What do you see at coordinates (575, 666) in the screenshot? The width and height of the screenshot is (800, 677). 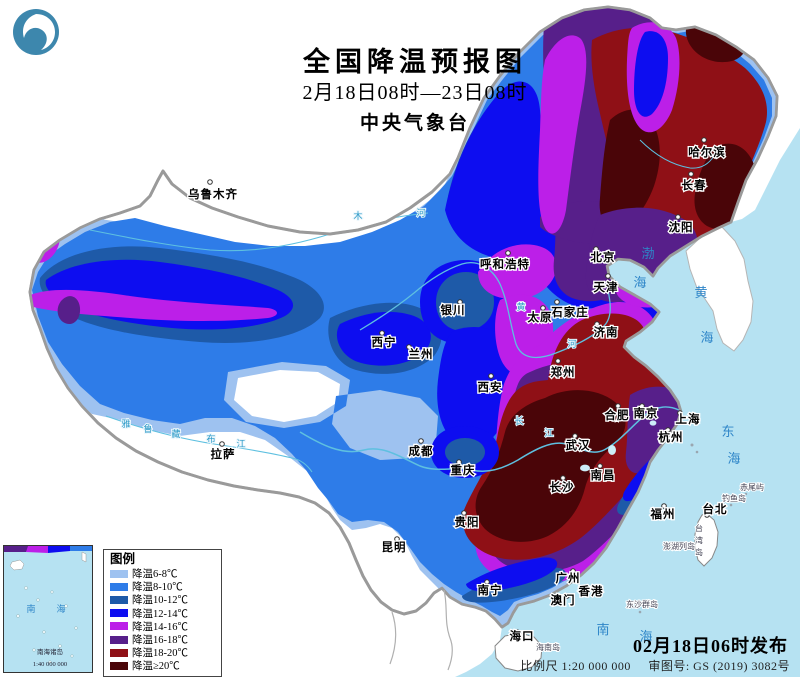 I see `scale-text: 比例尺 1:20 000 000` at bounding box center [575, 666].